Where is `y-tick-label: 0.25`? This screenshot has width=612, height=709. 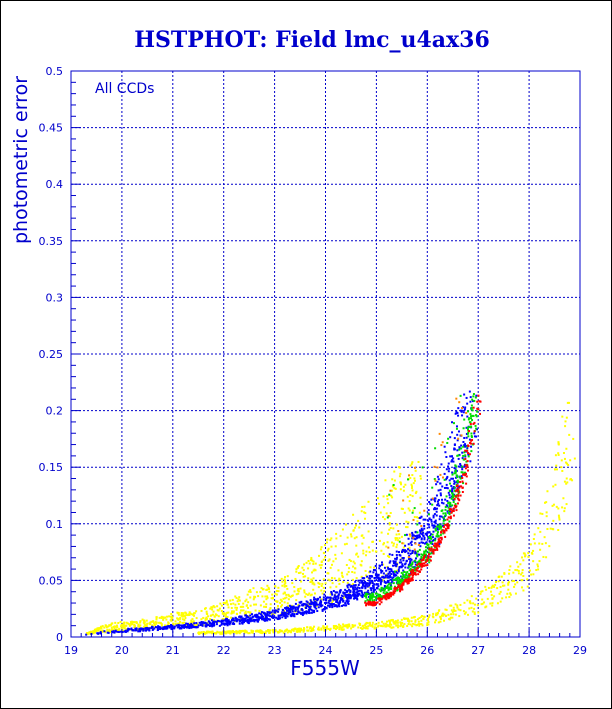
y-tick-label: 0.25 is located at coordinates (51, 354).